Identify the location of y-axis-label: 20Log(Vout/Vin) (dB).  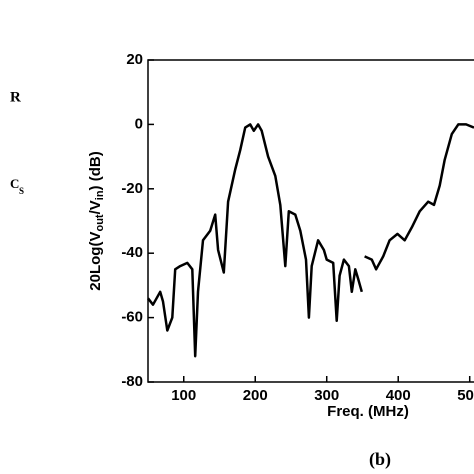
(96, 220).